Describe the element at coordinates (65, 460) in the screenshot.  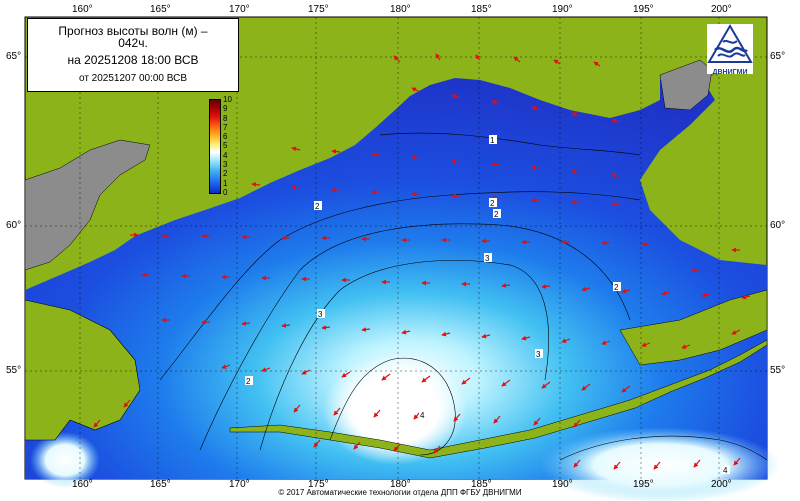
I see `high-wave-zone-west` at that location.